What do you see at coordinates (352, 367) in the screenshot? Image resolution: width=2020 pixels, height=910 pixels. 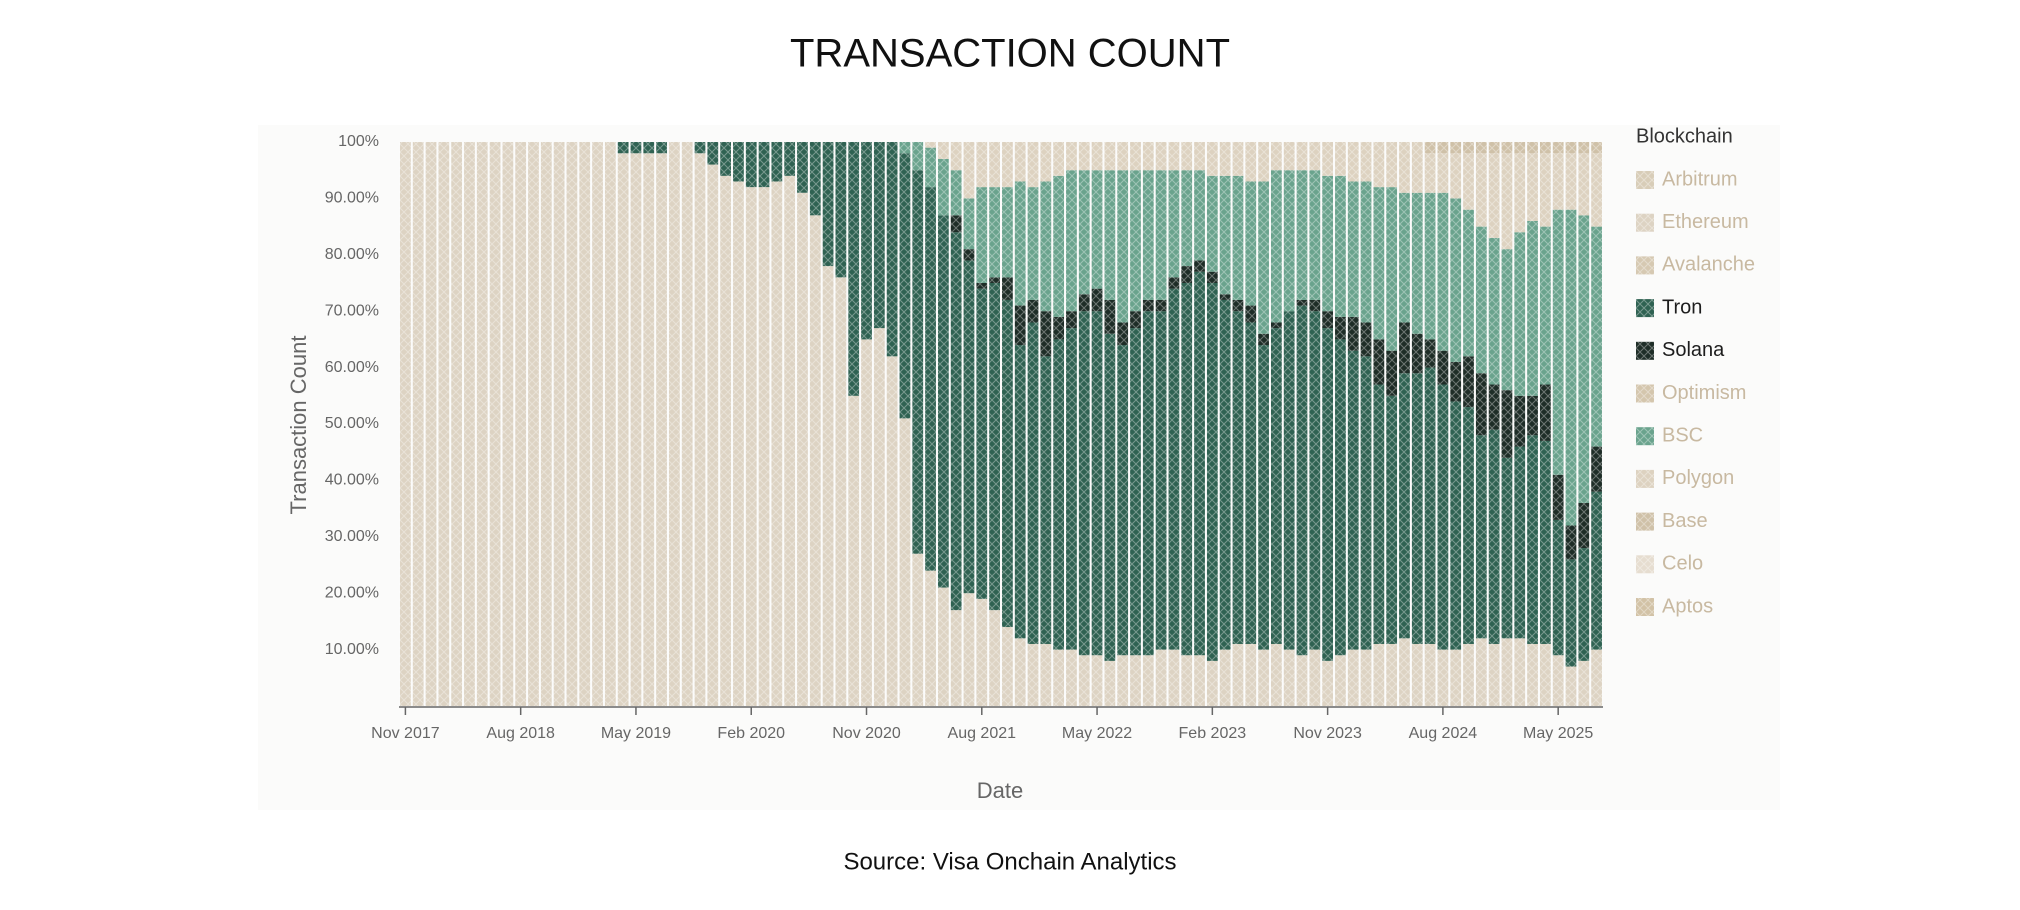 I see `y-tick-label: 60.00%` at bounding box center [352, 367].